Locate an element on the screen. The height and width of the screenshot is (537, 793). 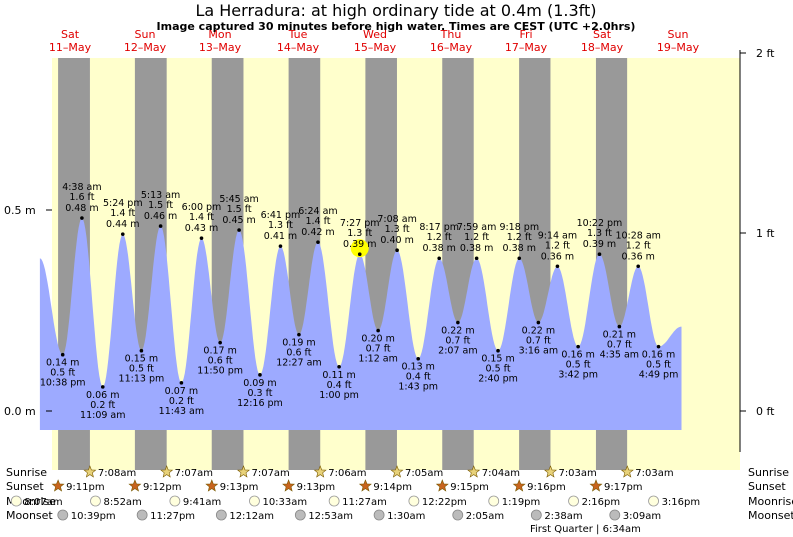
tide-m-label: 0.21 m is located at coordinates (619, 335).